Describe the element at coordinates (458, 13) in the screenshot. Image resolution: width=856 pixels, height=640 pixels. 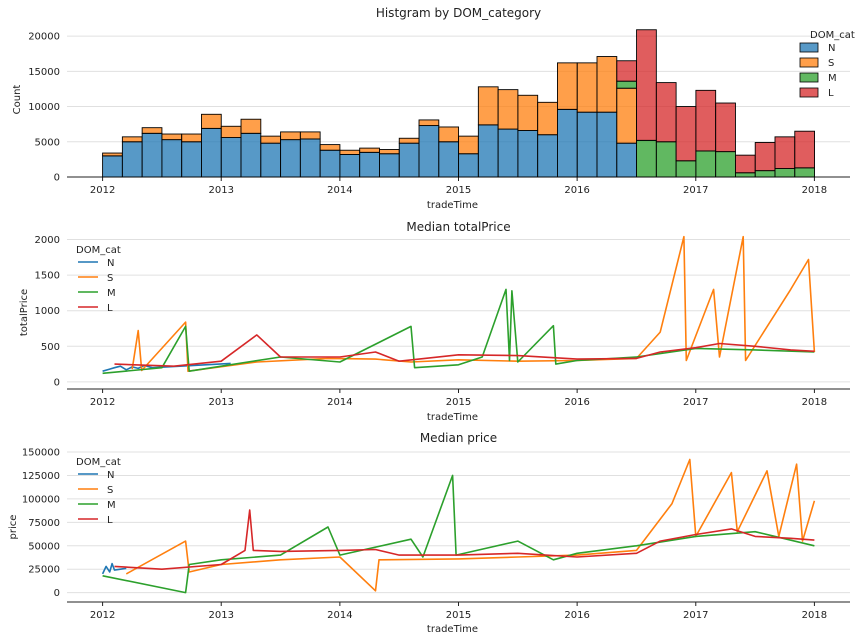
I see `chart-title: Histgram by DOM_category` at that location.